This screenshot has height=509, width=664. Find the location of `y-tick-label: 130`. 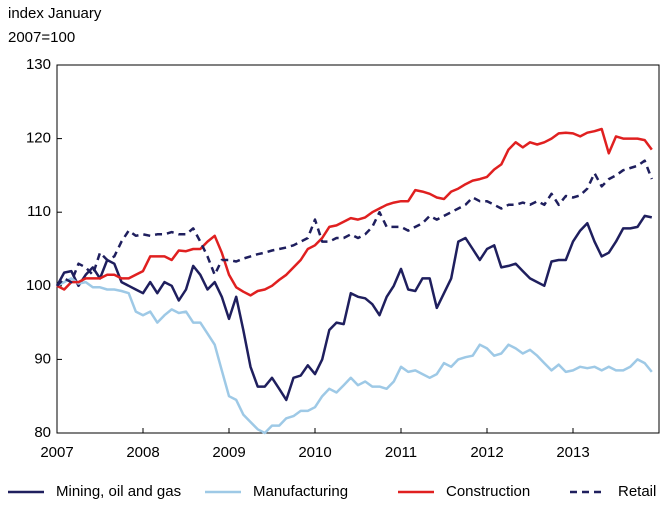

y-tick-label: 130 is located at coordinates (38, 64).